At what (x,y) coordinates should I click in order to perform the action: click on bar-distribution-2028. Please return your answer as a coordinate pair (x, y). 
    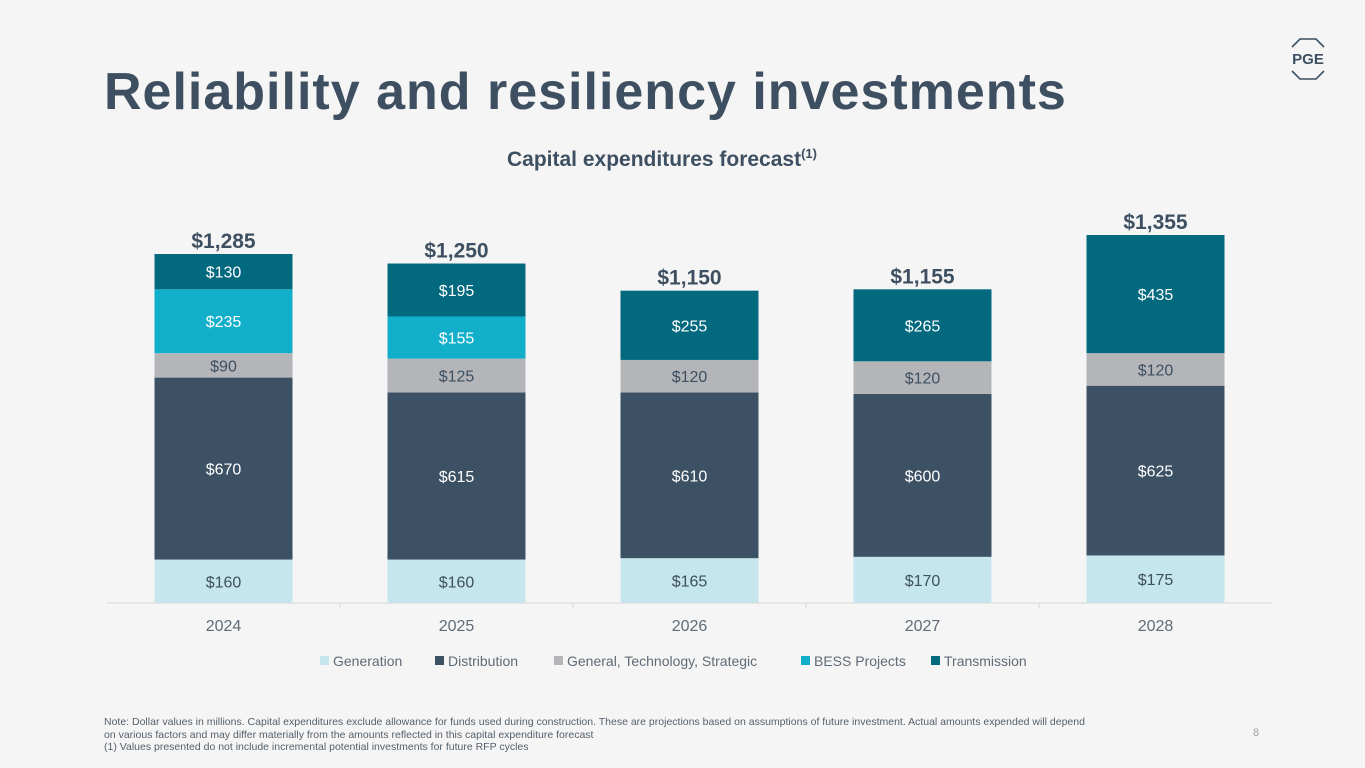
    Looking at the image, I should click on (1155, 470).